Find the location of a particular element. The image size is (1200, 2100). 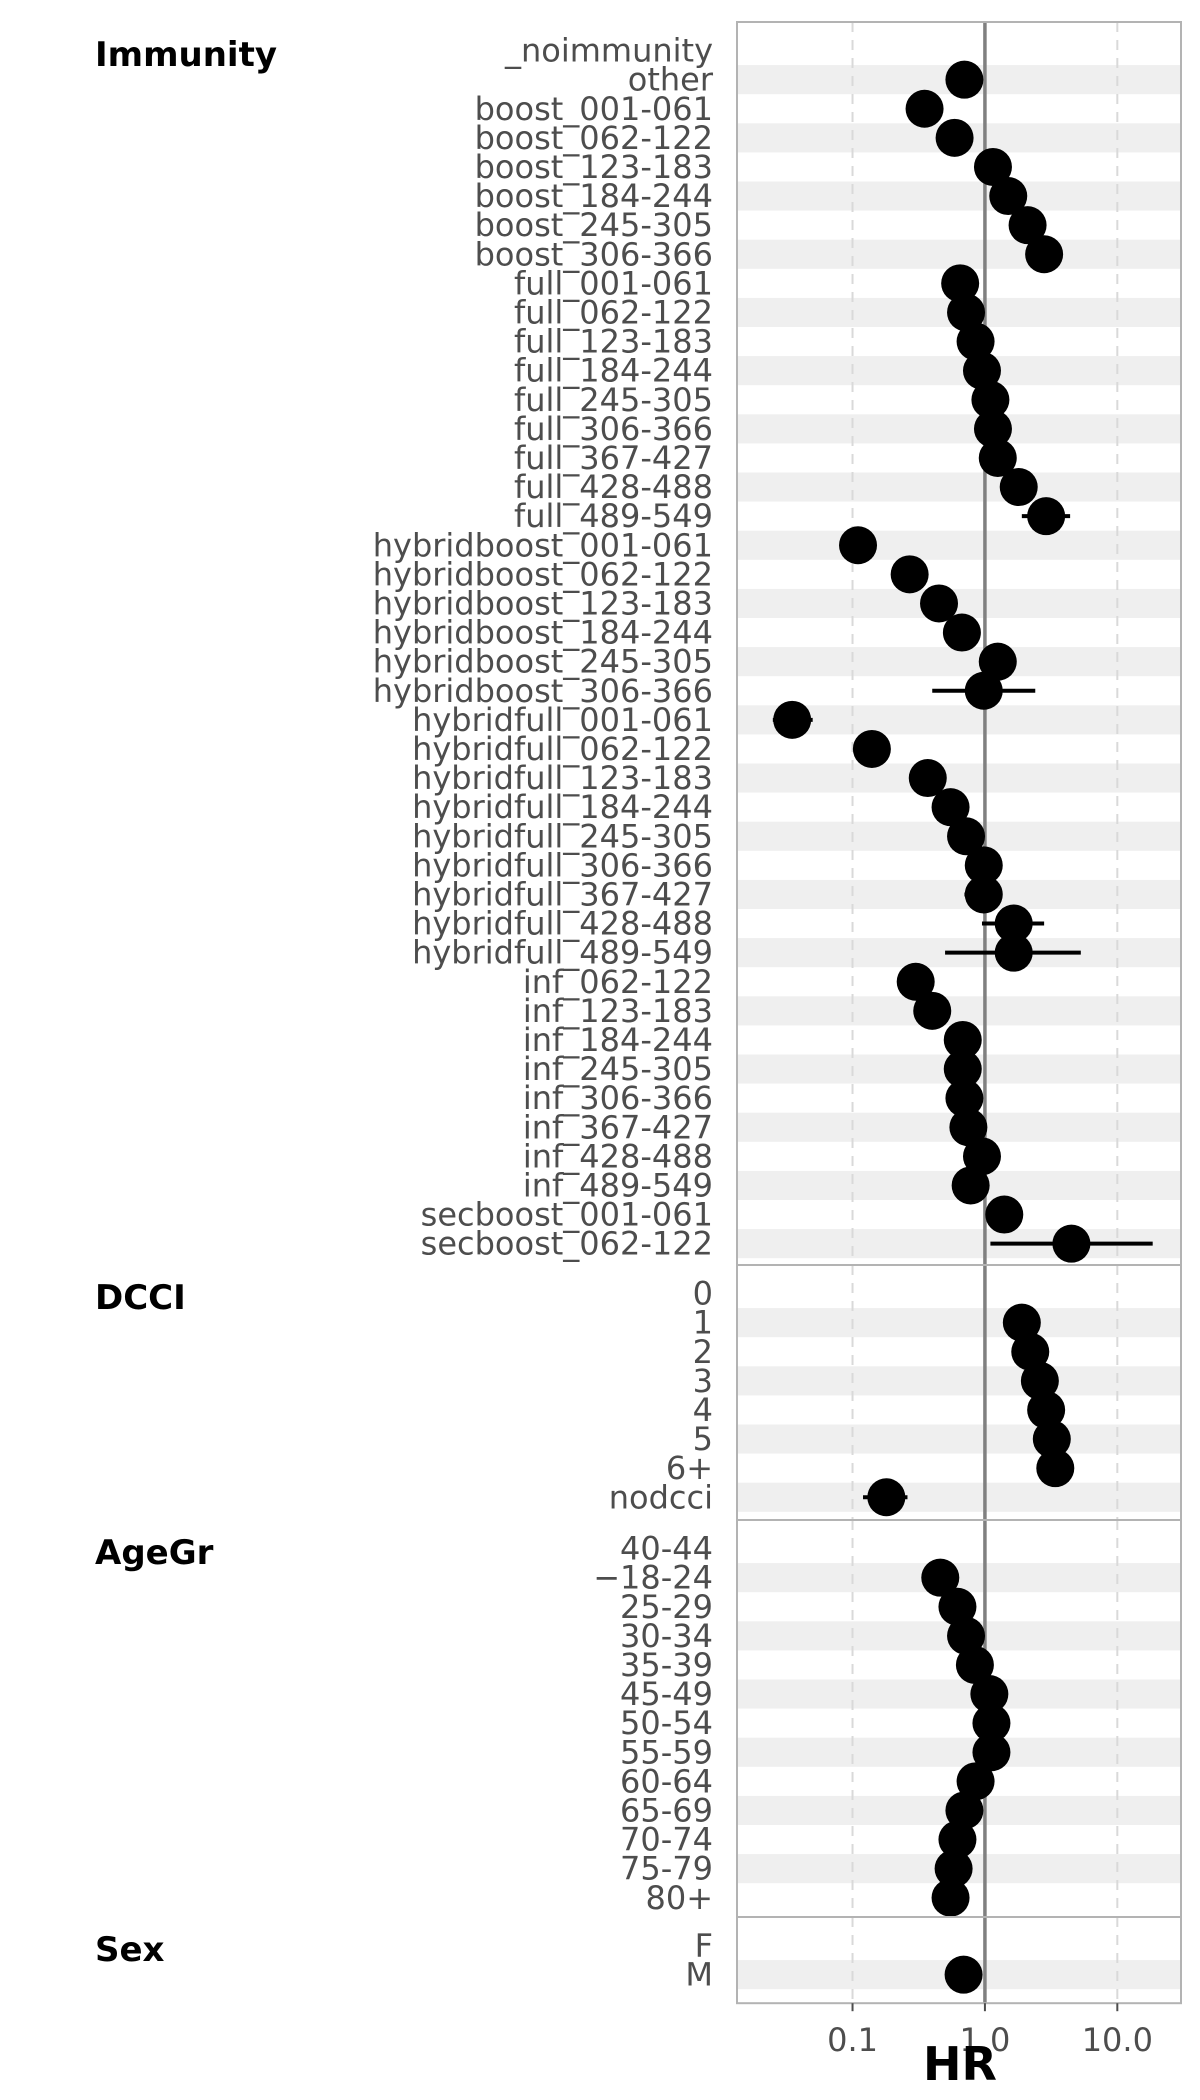

row-label: full_428-488 is located at coordinates (613, 487).